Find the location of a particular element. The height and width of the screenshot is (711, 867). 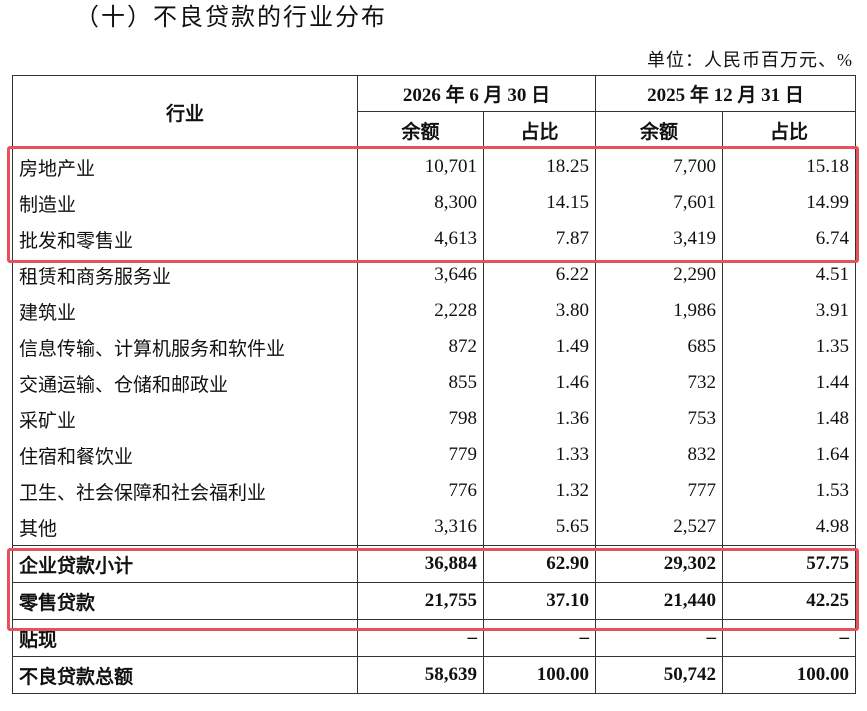

cell-value: 57.75 is located at coordinates (789, 564).